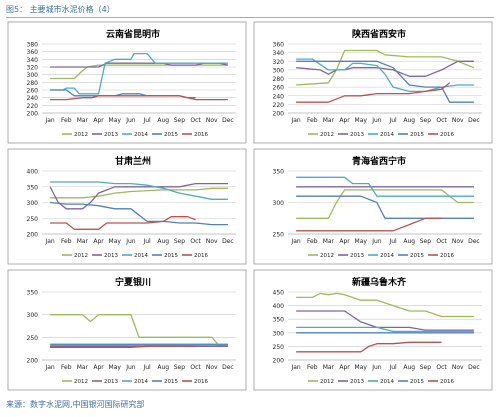 The image size is (500, 417). I want to click on chart-title: 陕西省西安市, so click(379, 34).